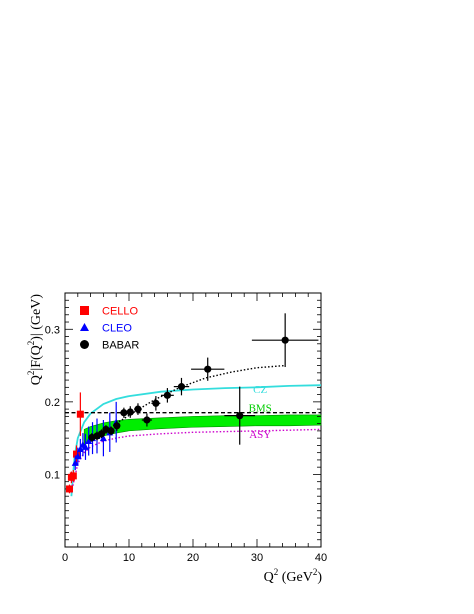 The width and height of the screenshot is (474, 614). What do you see at coordinates (35, 340) in the screenshot?
I see `y-axis-title: Q2|F(Q2)| (GeV)` at bounding box center [35, 340].